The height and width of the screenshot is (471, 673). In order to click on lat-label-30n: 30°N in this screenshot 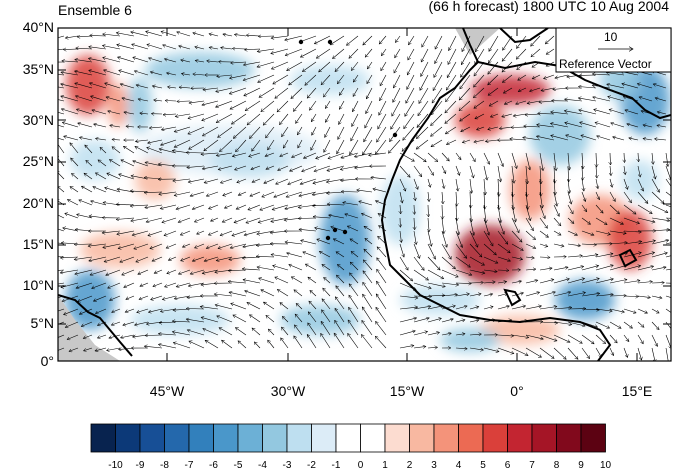, I will do `click(38, 120)`.